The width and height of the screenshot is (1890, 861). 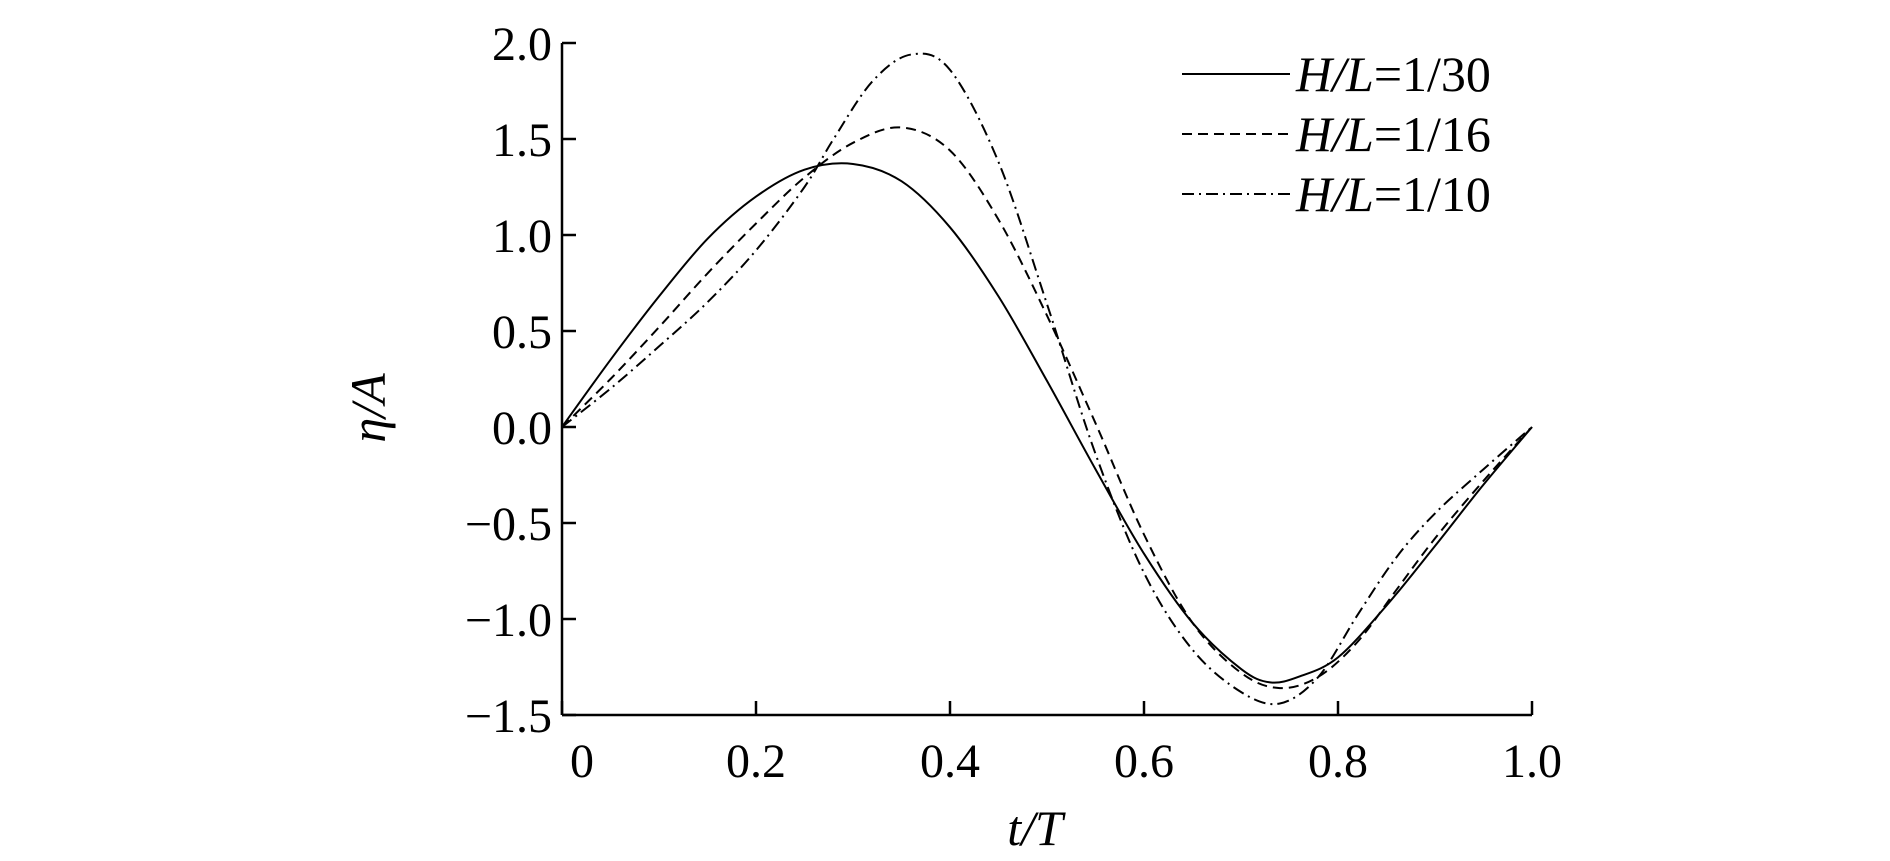 I want to click on legend-label-value: =1/10, so click(x=1432, y=194).